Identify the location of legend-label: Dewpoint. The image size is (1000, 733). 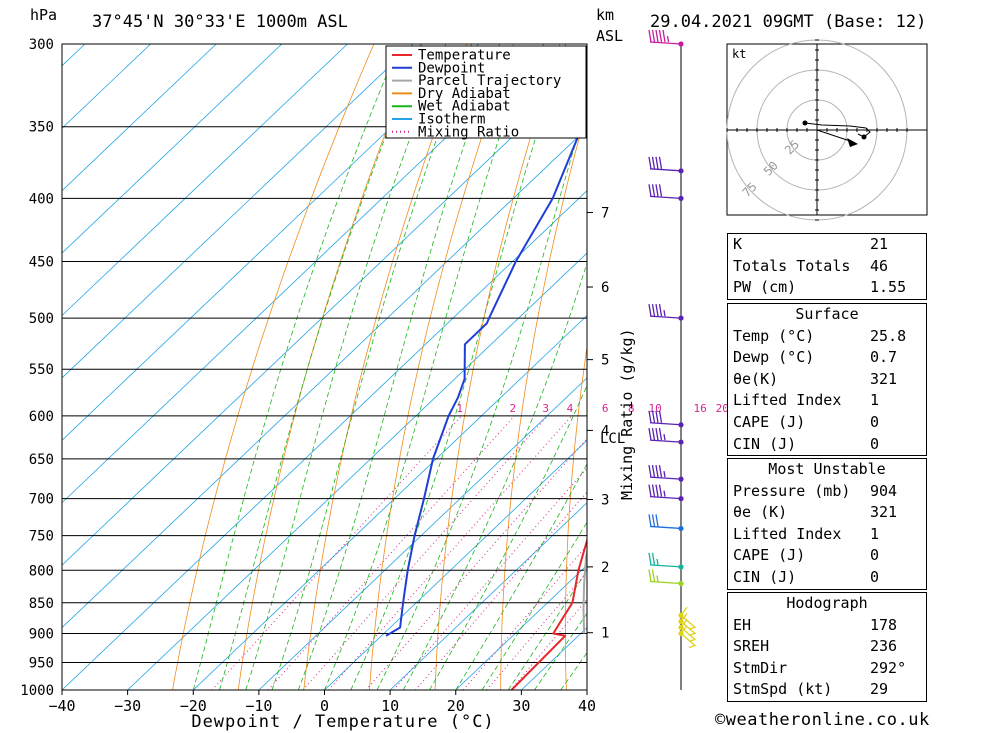
(451, 68).